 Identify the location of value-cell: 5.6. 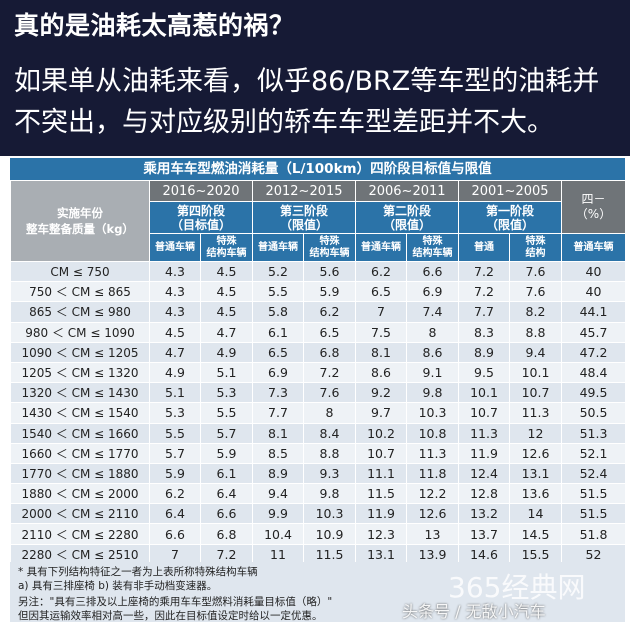
(329, 271).